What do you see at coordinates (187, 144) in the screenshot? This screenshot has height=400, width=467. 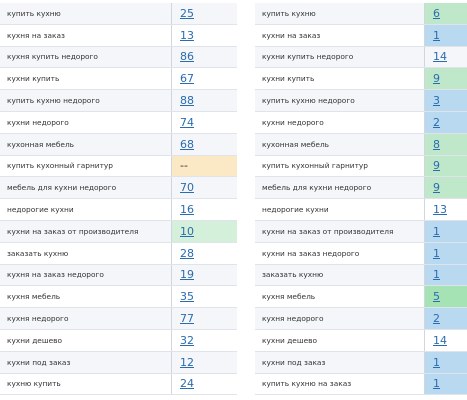 I see `position-link: 68` at bounding box center [187, 144].